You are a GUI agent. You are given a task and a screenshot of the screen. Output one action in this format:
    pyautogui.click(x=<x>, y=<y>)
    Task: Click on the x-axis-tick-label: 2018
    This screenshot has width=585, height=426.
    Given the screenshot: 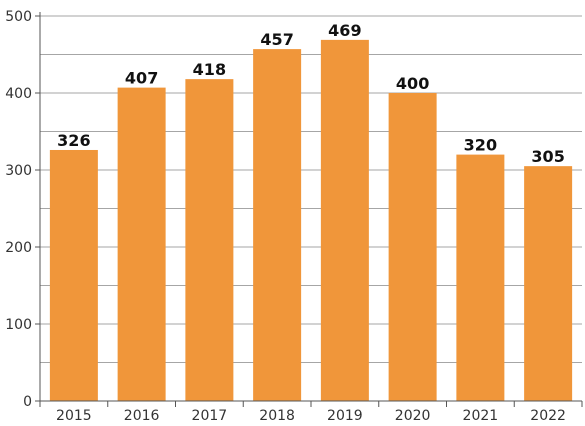 What is the action you would take?
    pyautogui.click(x=277, y=416)
    